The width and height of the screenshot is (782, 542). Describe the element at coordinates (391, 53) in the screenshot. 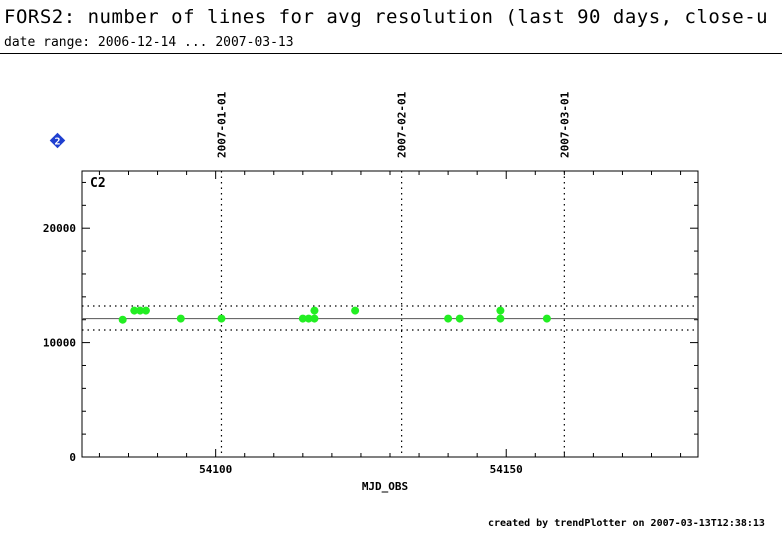

I see `header-divider` at that location.